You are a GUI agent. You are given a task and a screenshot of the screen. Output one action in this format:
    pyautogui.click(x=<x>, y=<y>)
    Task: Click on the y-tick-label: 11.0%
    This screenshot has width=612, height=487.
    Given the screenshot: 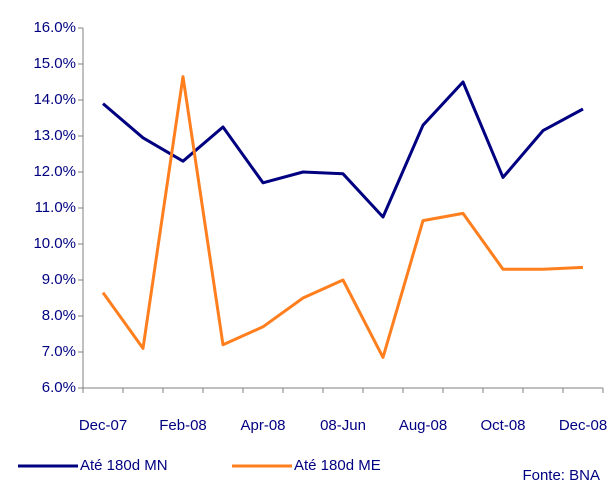 What is the action you would take?
    pyautogui.click(x=55, y=207)
    